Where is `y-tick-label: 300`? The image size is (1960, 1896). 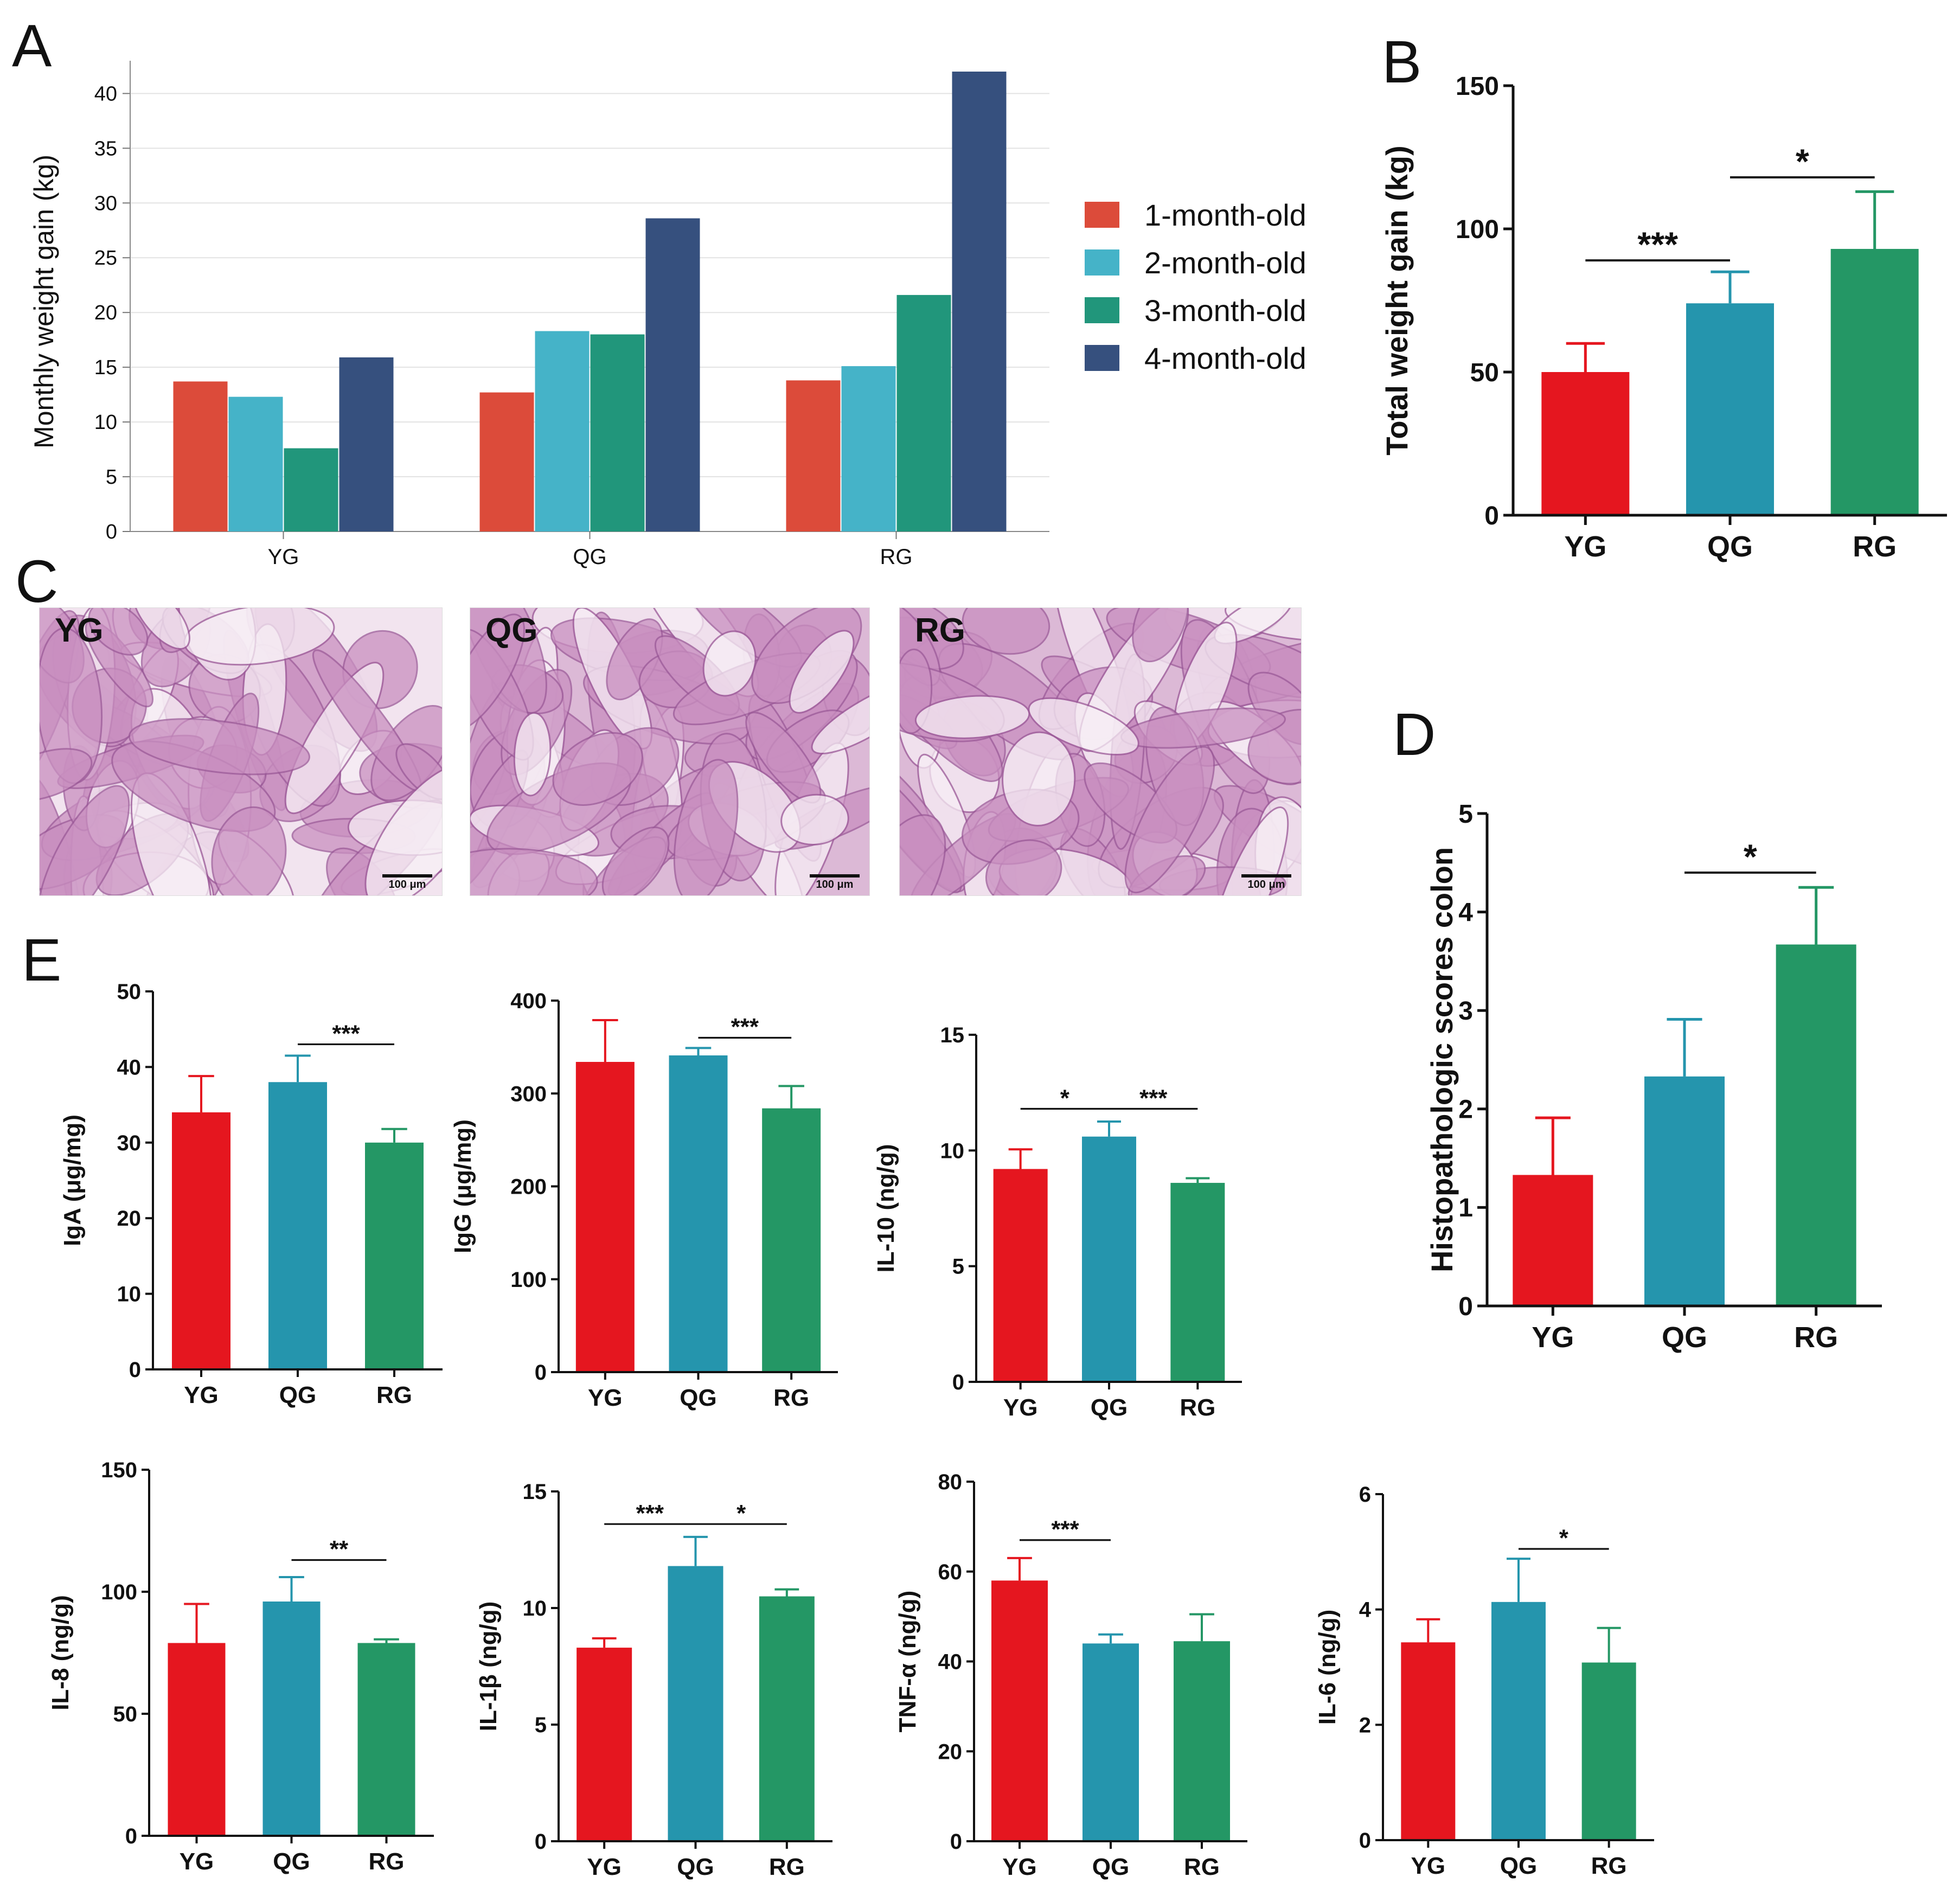
y-tick-label: 300 is located at coordinates (529, 1094).